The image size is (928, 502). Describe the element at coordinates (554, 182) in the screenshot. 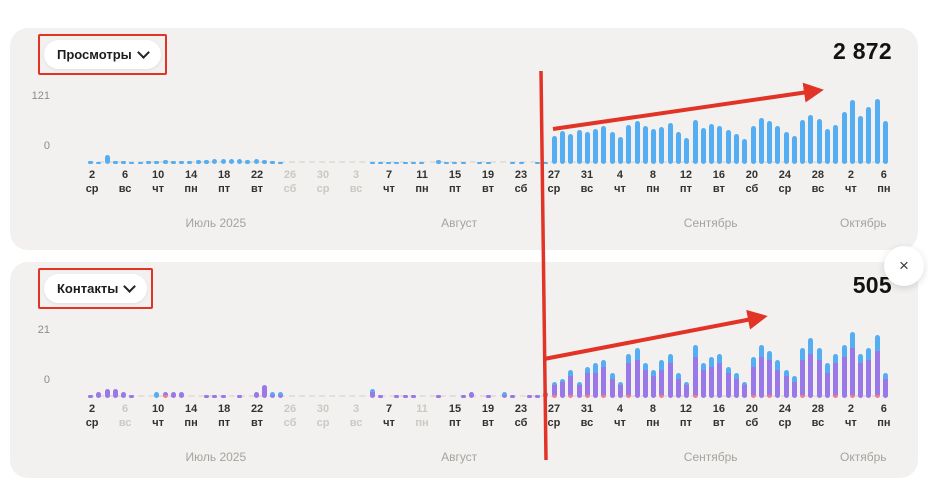

I see `x-tick: 27 ср` at that location.